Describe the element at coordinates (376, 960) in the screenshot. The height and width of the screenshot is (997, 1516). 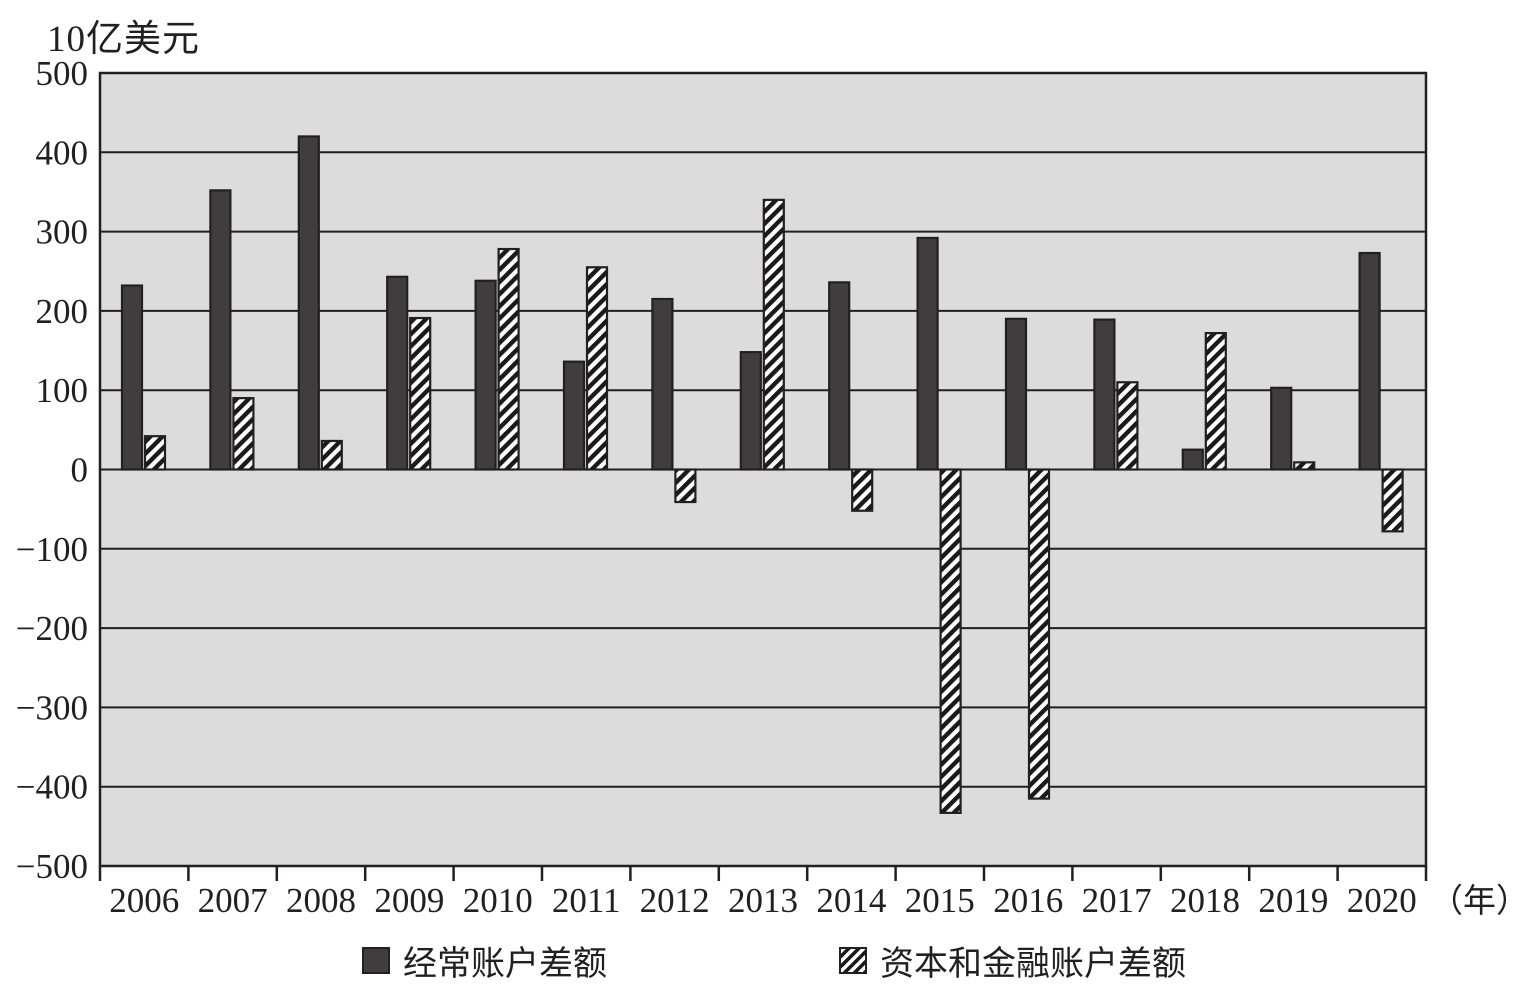
I see `legend-swatch-solid` at that location.